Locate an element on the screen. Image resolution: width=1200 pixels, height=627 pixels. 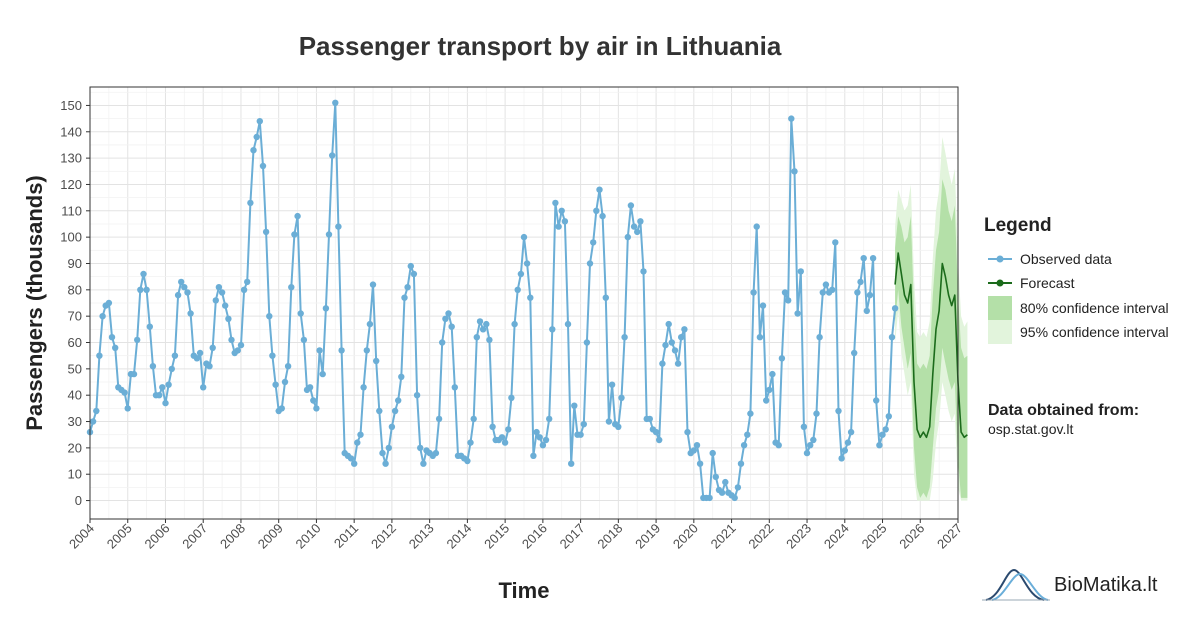
y-tick-label: 140 is located at coordinates (71, 131).